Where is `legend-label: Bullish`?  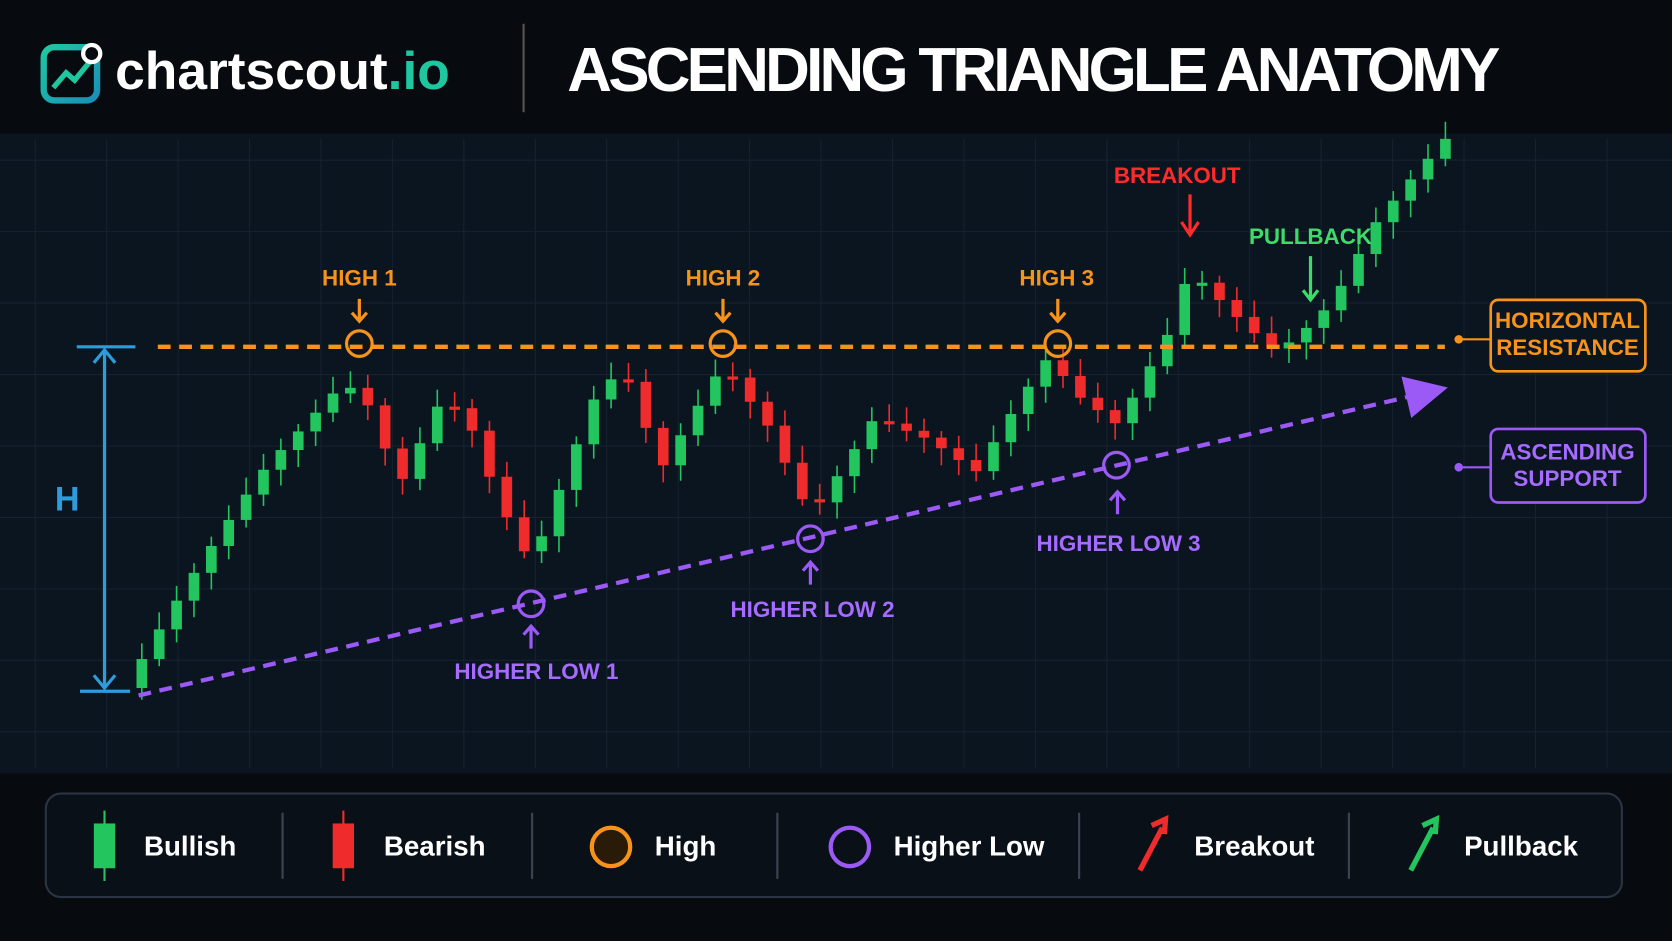
legend-label: Bullish is located at coordinates (190, 845).